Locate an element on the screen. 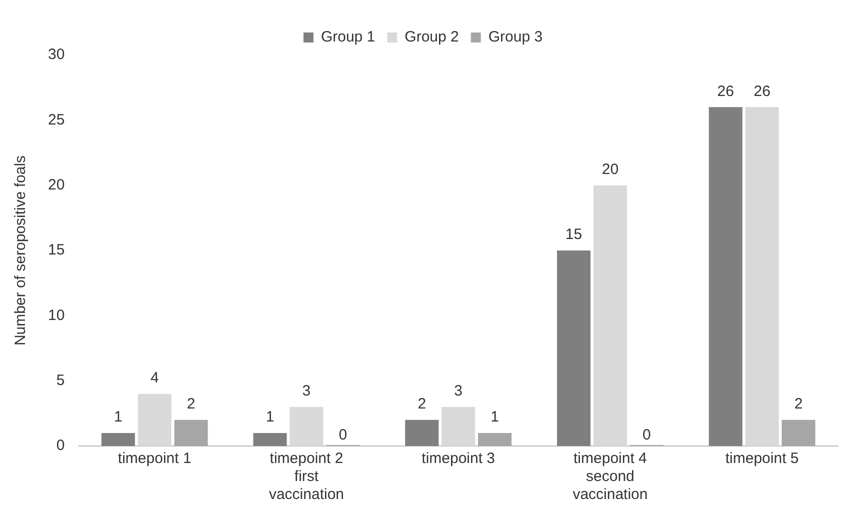  data-label: 15 is located at coordinates (573, 235).